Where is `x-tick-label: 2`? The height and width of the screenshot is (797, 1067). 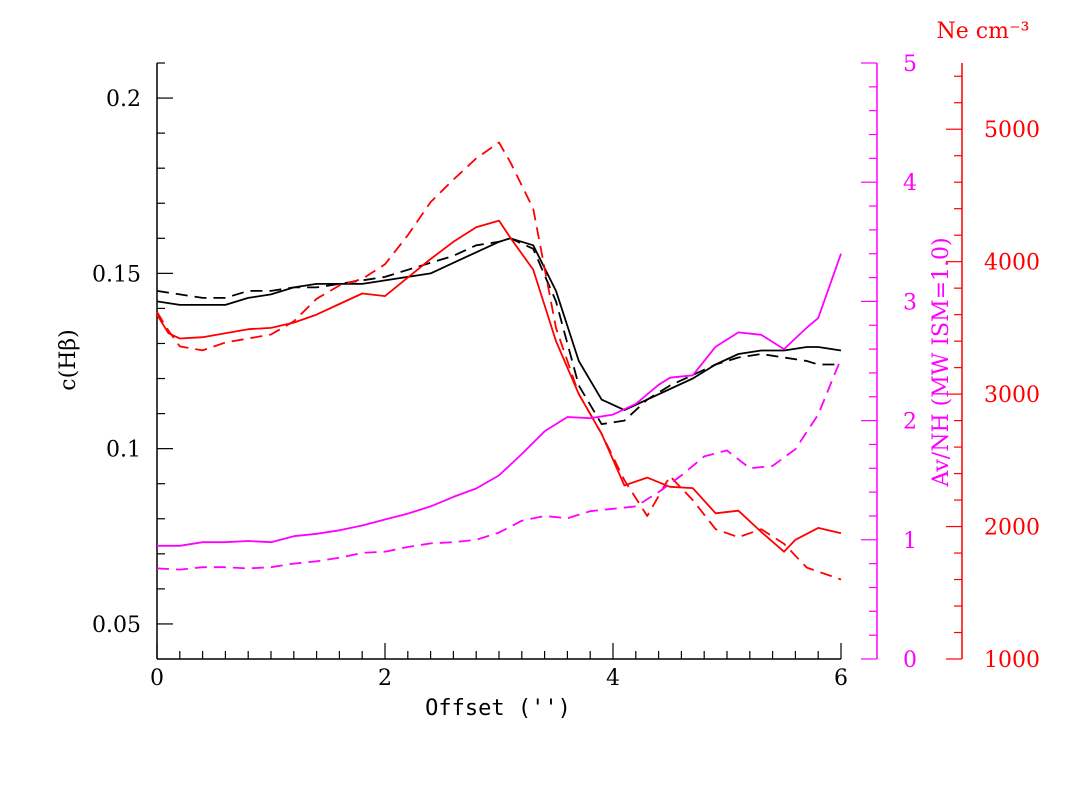
x-tick-label: 2 is located at coordinates (385, 678).